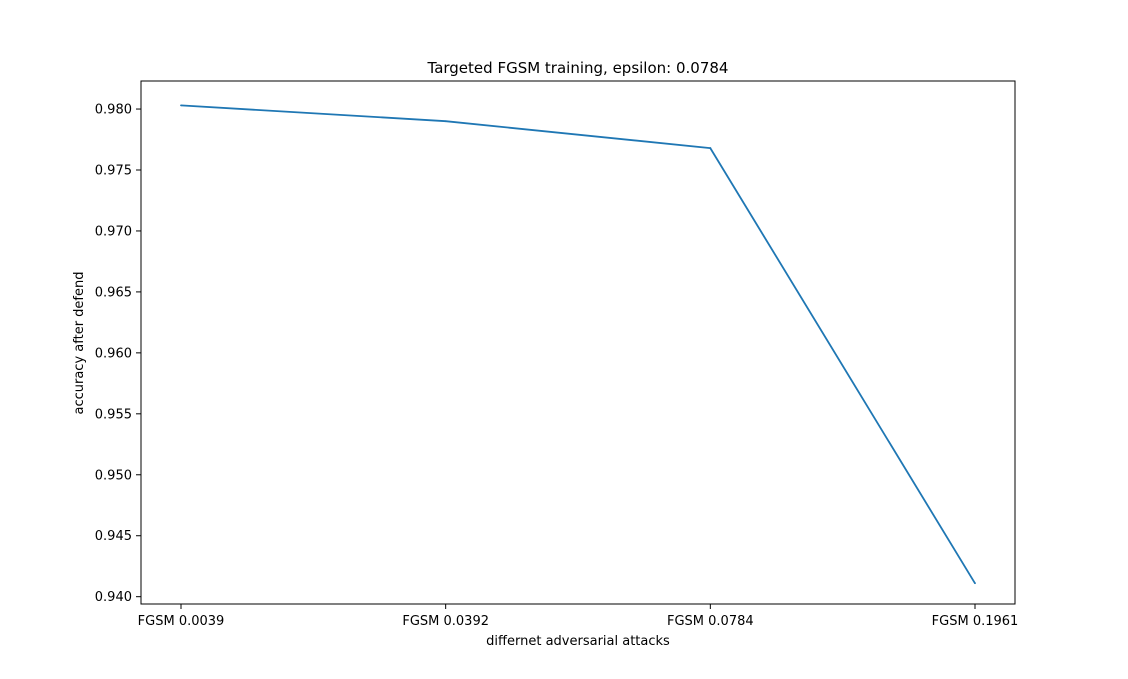 Image resolution: width=1128 pixels, height=679 pixels. Describe the element at coordinates (578, 68) in the screenshot. I see `chart-title: Targeted FGSM training, epsilon: 0.0784` at that location.